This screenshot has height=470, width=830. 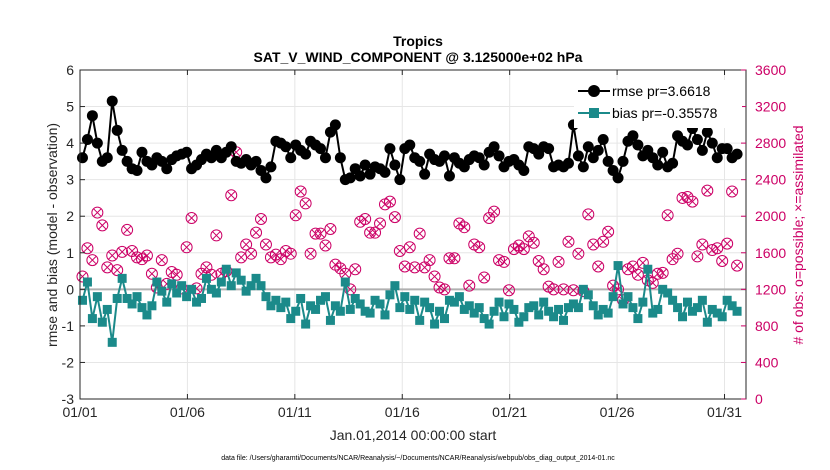 I want to click on chart-subtitle: SAT_V_WIND_COMPONENT @ 3.125000e+02 hPa, so click(x=418, y=57).